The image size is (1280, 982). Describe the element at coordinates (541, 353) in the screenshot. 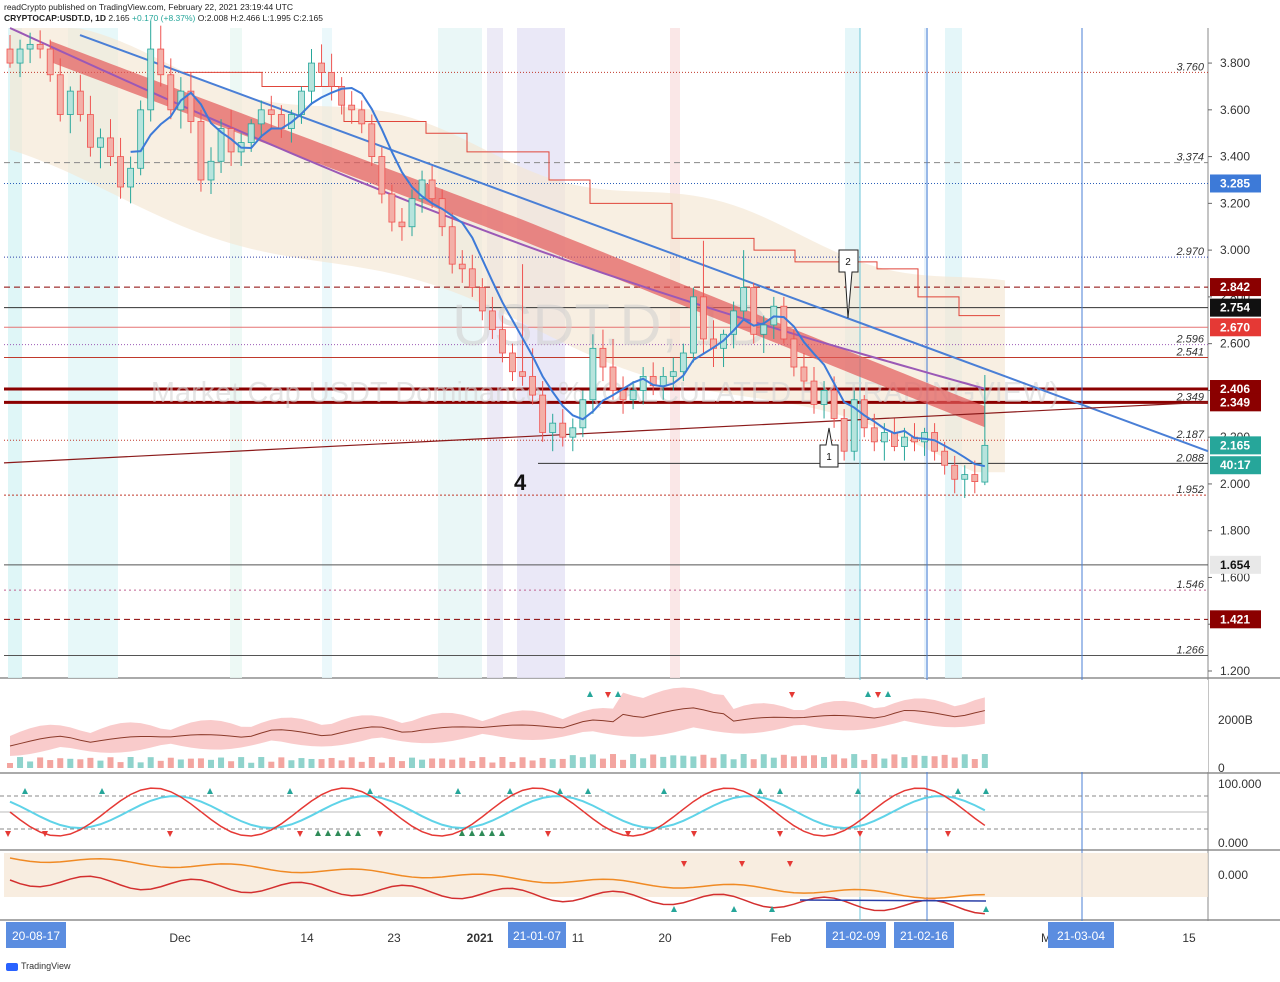

I see `highlight-band` at that location.